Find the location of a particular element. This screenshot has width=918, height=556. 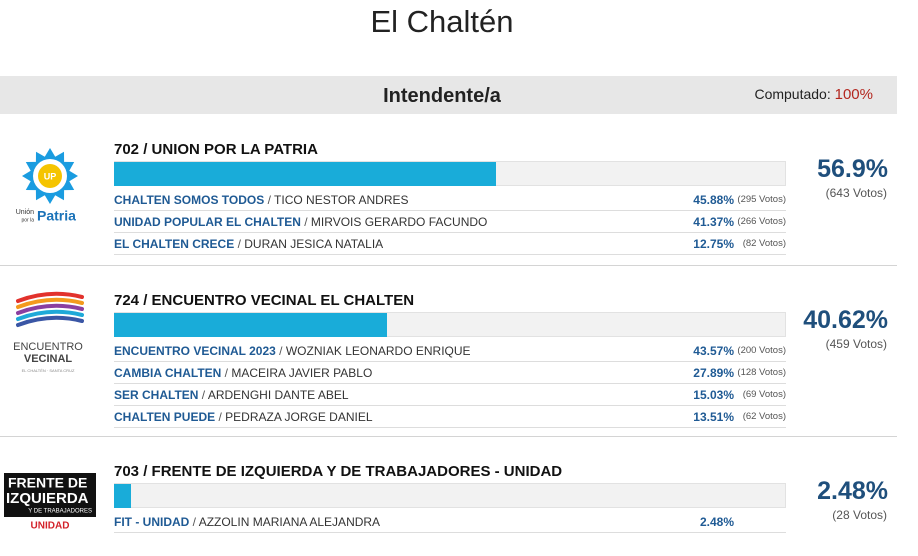

list-votes: (459 Votos) is located at coordinates (856, 344).